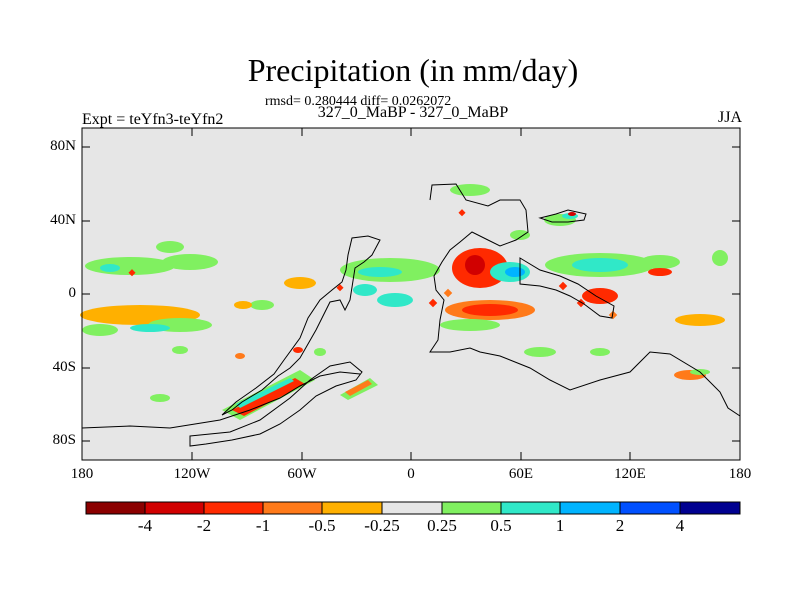 Image resolution: width=800 pixels, height=600 pixels. I want to click on coastline-america, so click(301, 325).